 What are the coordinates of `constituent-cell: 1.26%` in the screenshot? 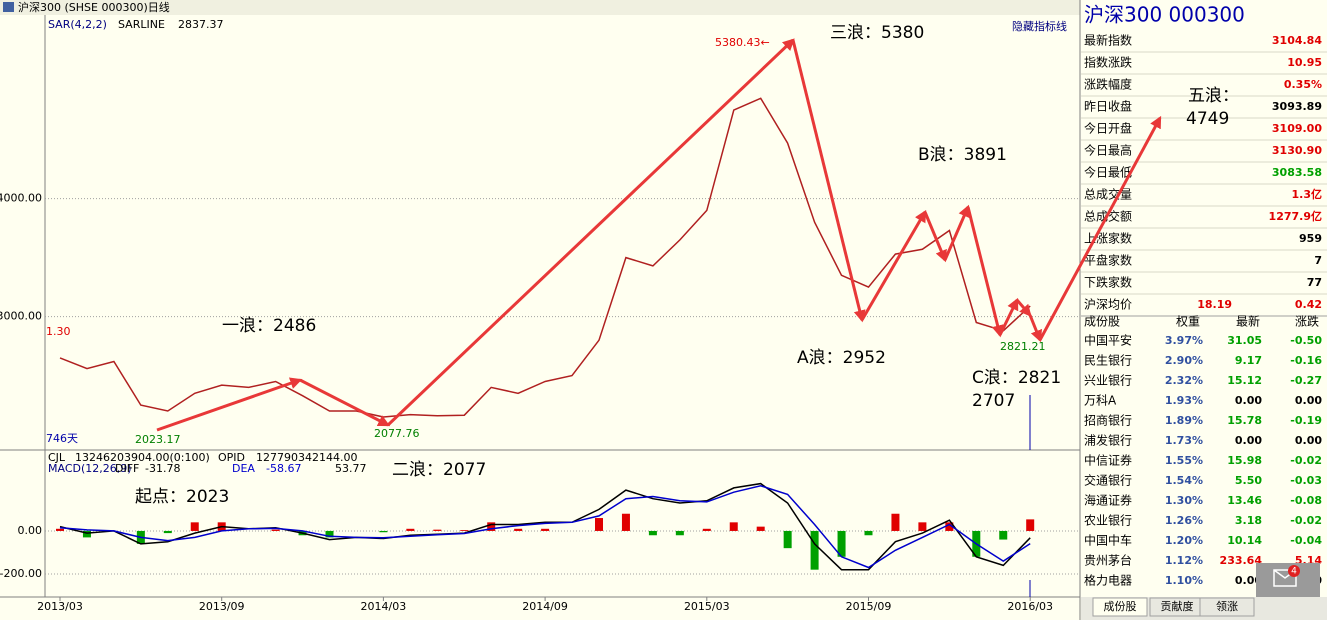 It's located at (1184, 520).